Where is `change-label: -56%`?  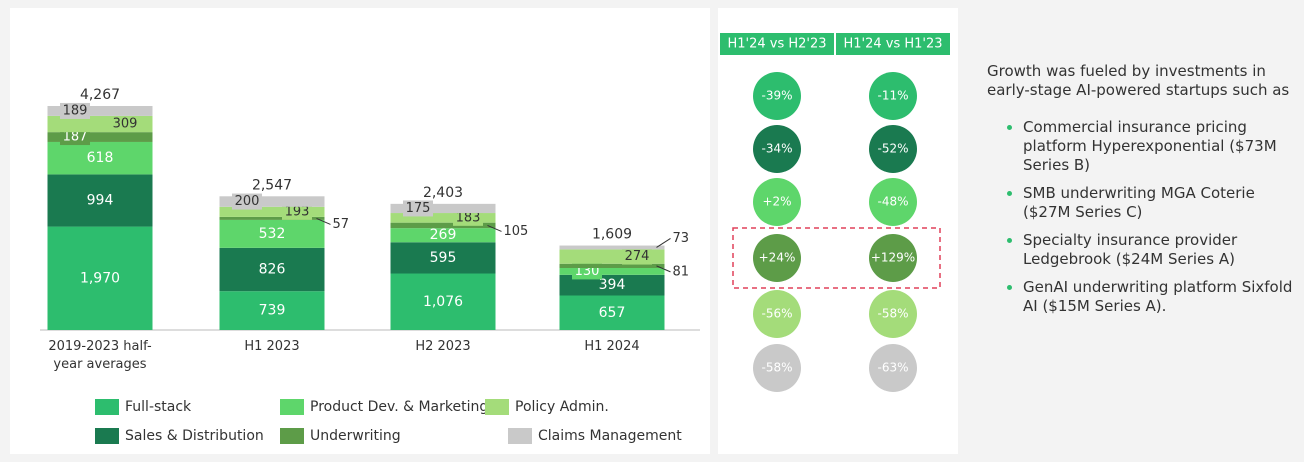 change-label: -56% is located at coordinates (776, 314).